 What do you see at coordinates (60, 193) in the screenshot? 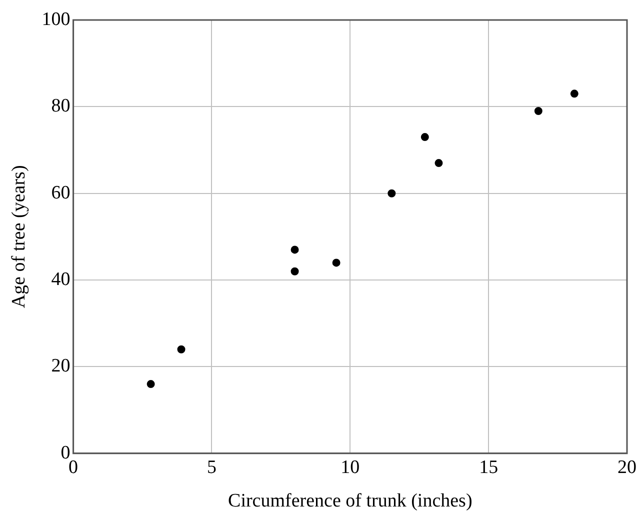
I see `y-tick-label: 60` at bounding box center [60, 193].